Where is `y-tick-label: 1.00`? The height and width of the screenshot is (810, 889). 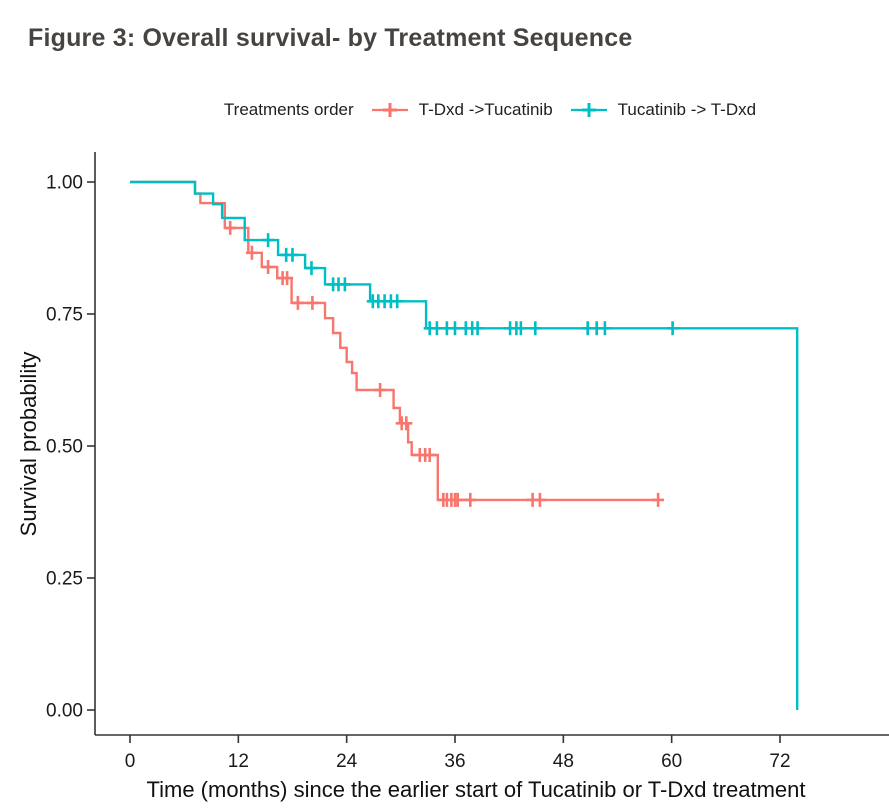 y-tick-label: 1.00 is located at coordinates (64, 183).